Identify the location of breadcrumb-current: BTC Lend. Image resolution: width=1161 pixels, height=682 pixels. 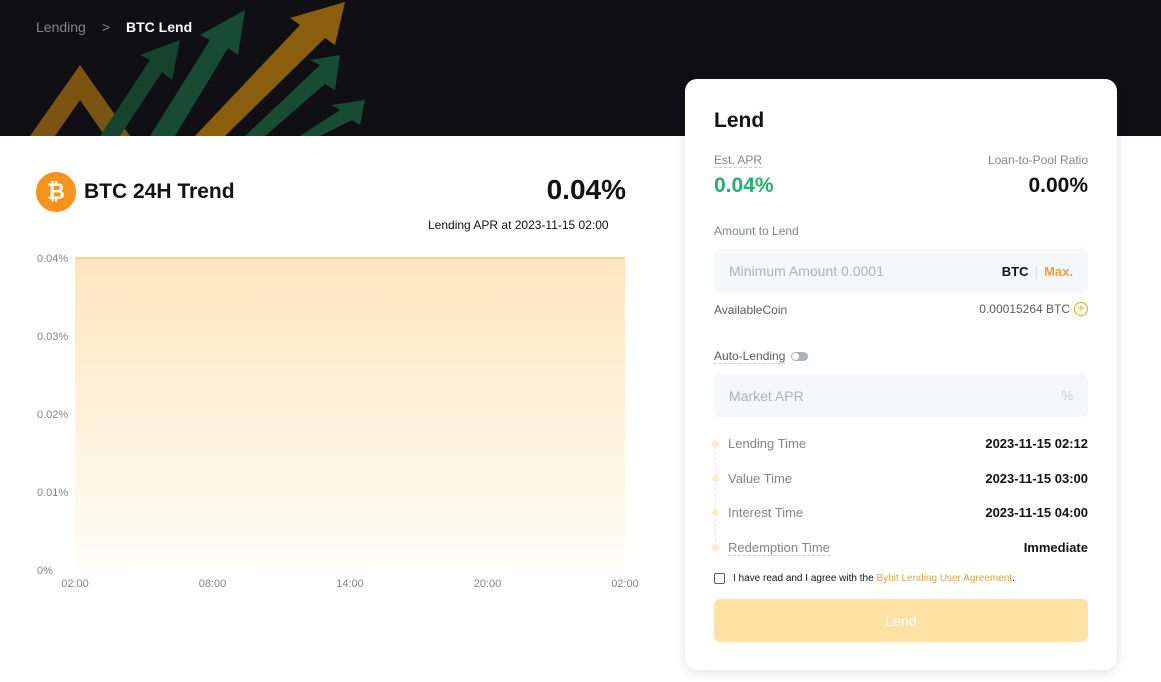
(159, 27).